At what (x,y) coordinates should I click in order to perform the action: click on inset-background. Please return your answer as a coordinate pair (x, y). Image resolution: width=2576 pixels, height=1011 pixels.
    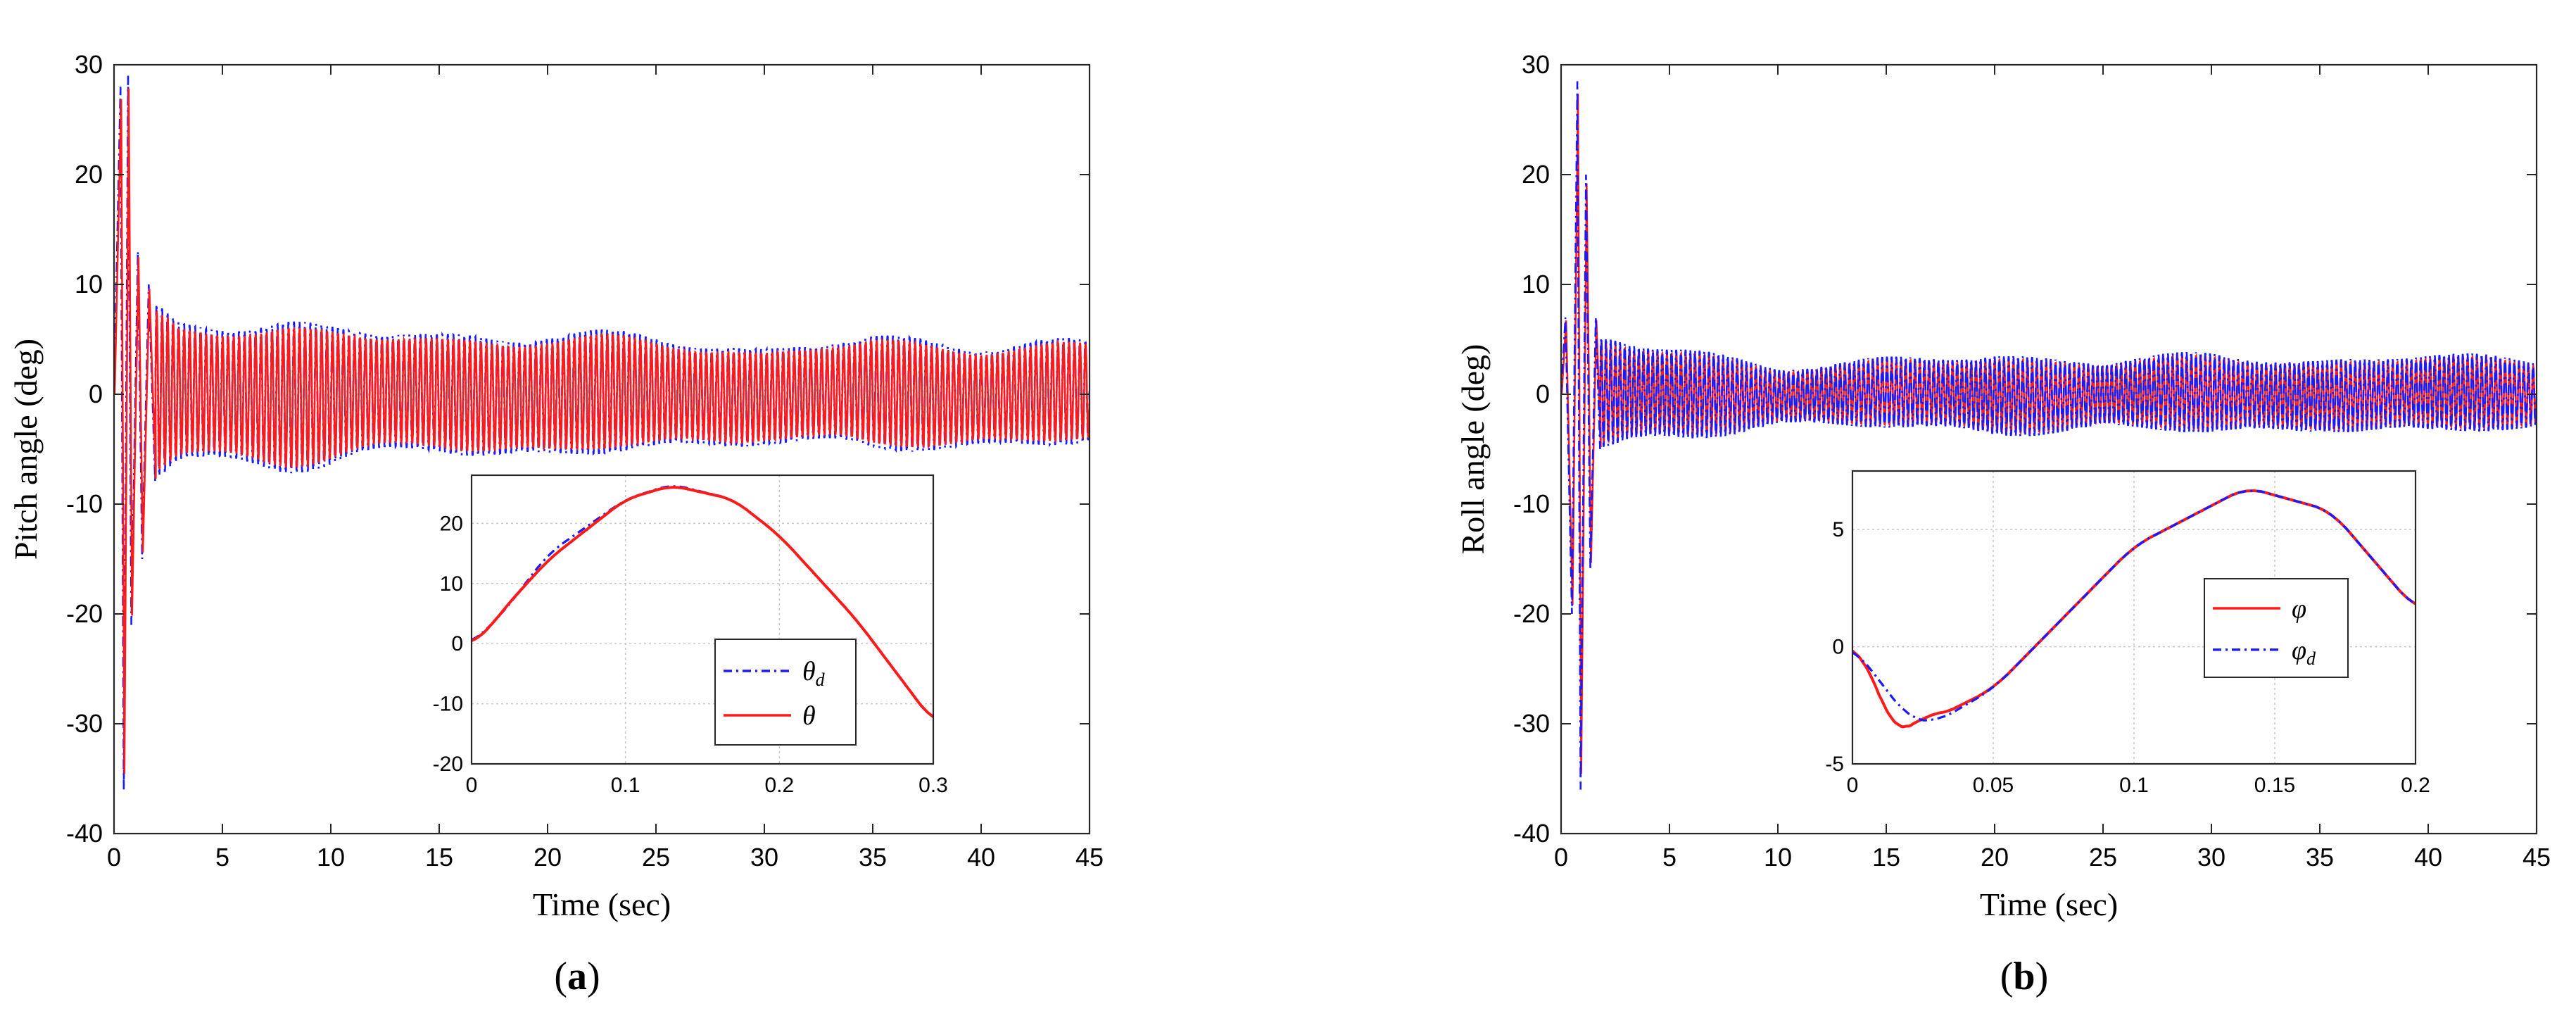
    Looking at the image, I should click on (702, 619).